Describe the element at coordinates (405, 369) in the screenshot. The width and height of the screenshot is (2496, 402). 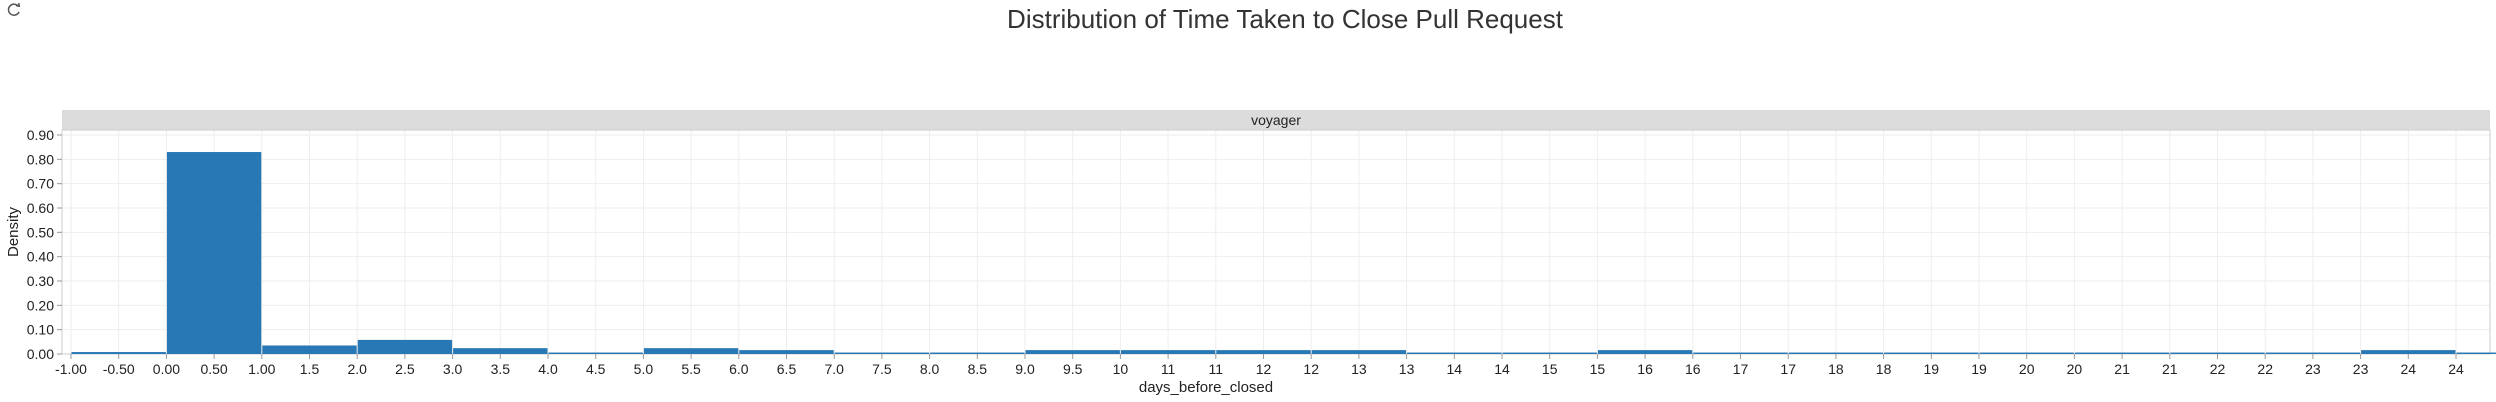
I see `x-tick-label: 2.5` at that location.